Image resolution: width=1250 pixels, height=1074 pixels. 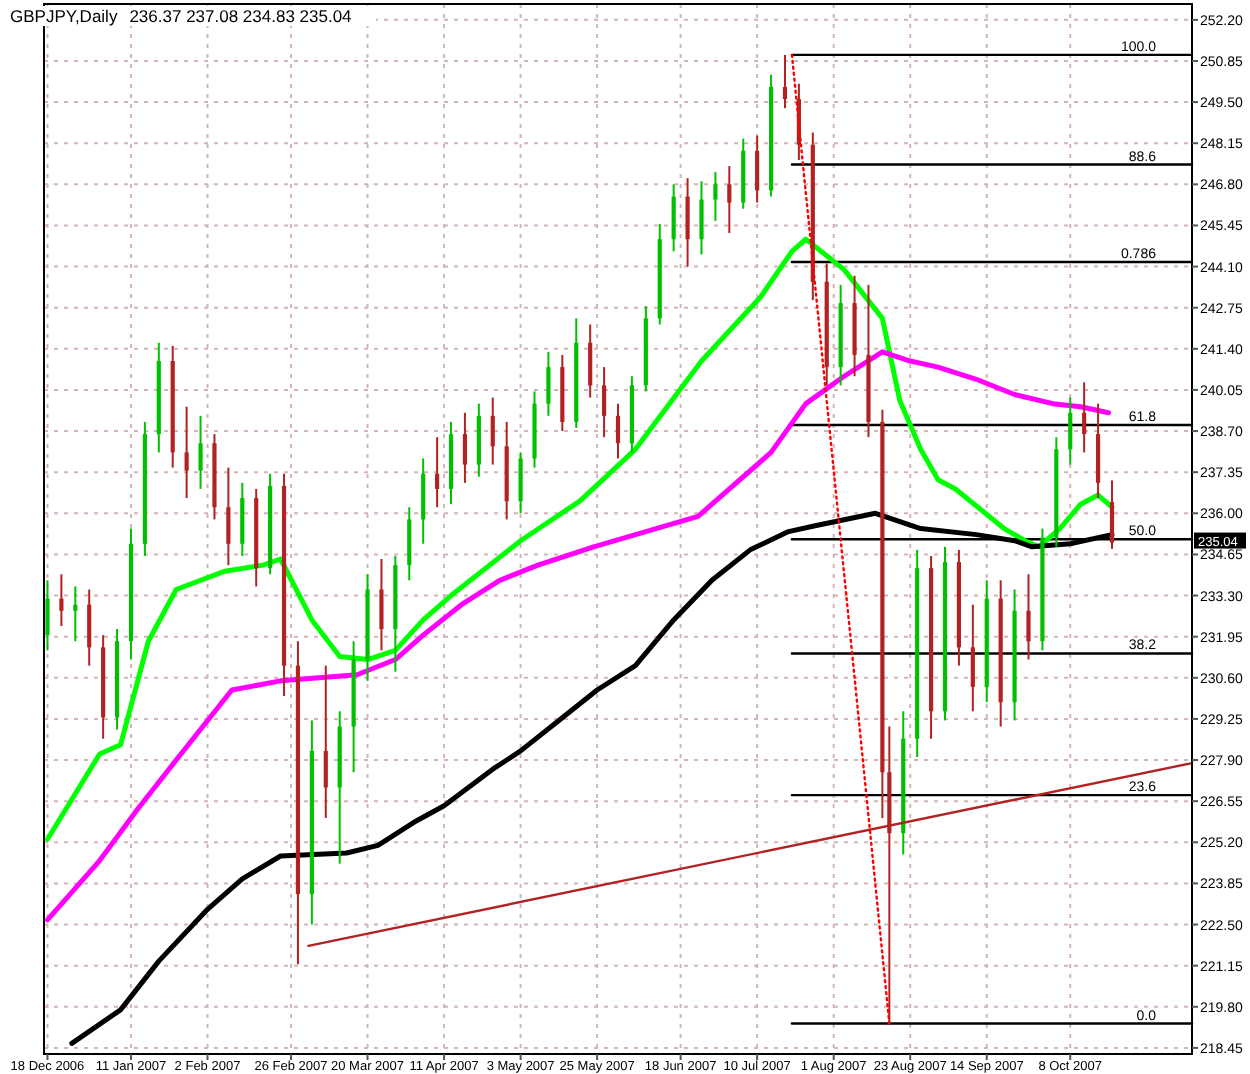 What do you see at coordinates (241, 16) in the screenshot?
I see `chart-subtitle: 236.37 237.08 234.83 235.04` at bounding box center [241, 16].